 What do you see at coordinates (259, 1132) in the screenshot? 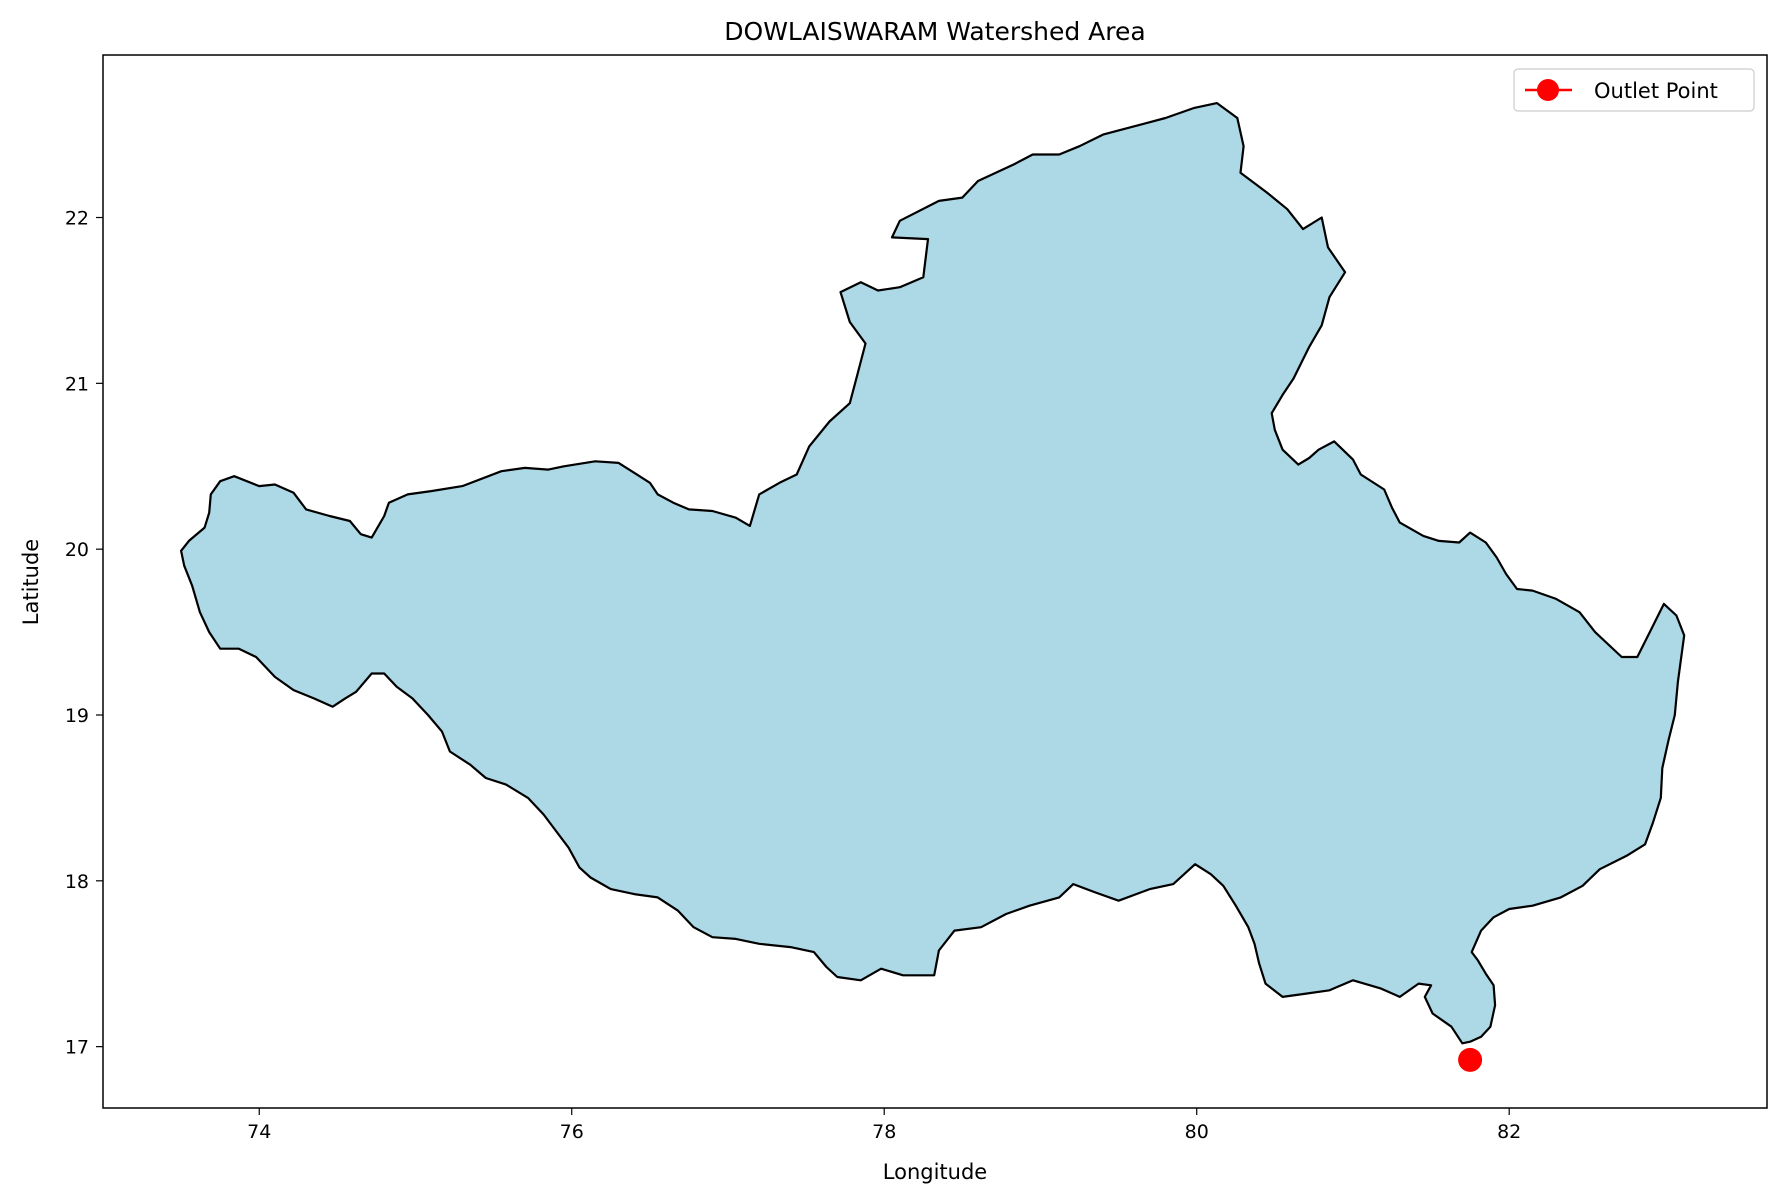
I see `x-tick-label: 74` at bounding box center [259, 1132].